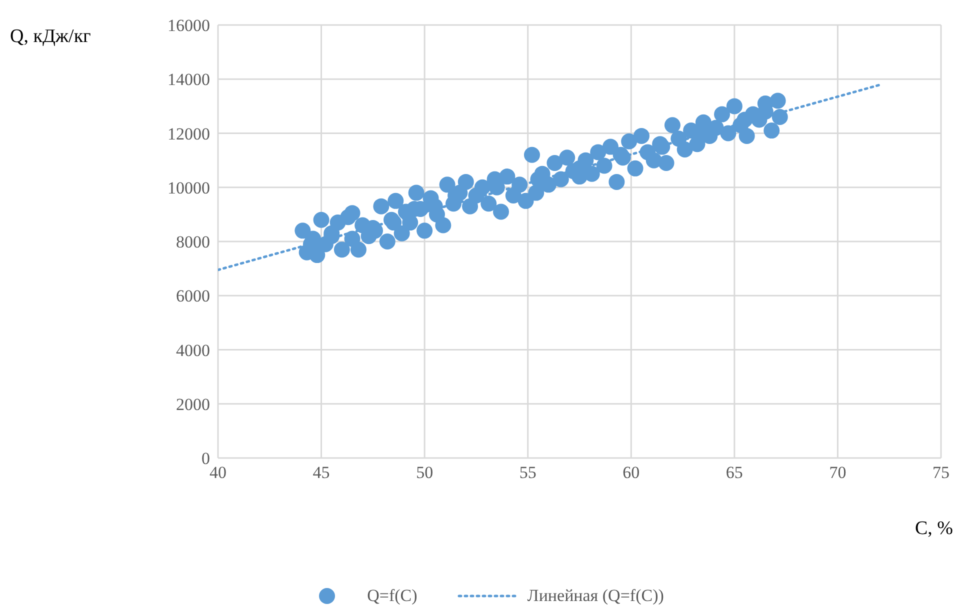  I want to click on y-axis-title: Q, кДж/кг, so click(50, 37).